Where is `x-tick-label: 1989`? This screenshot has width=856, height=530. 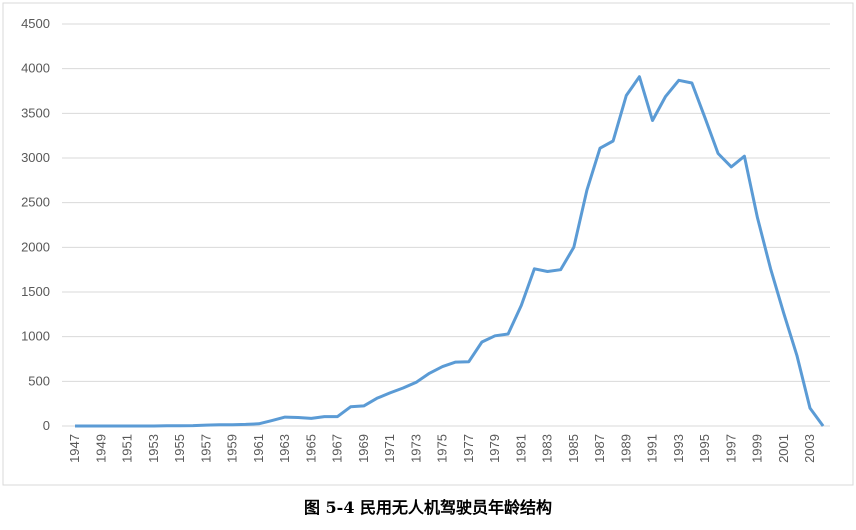 x-tick-label: 1989 is located at coordinates (625, 448).